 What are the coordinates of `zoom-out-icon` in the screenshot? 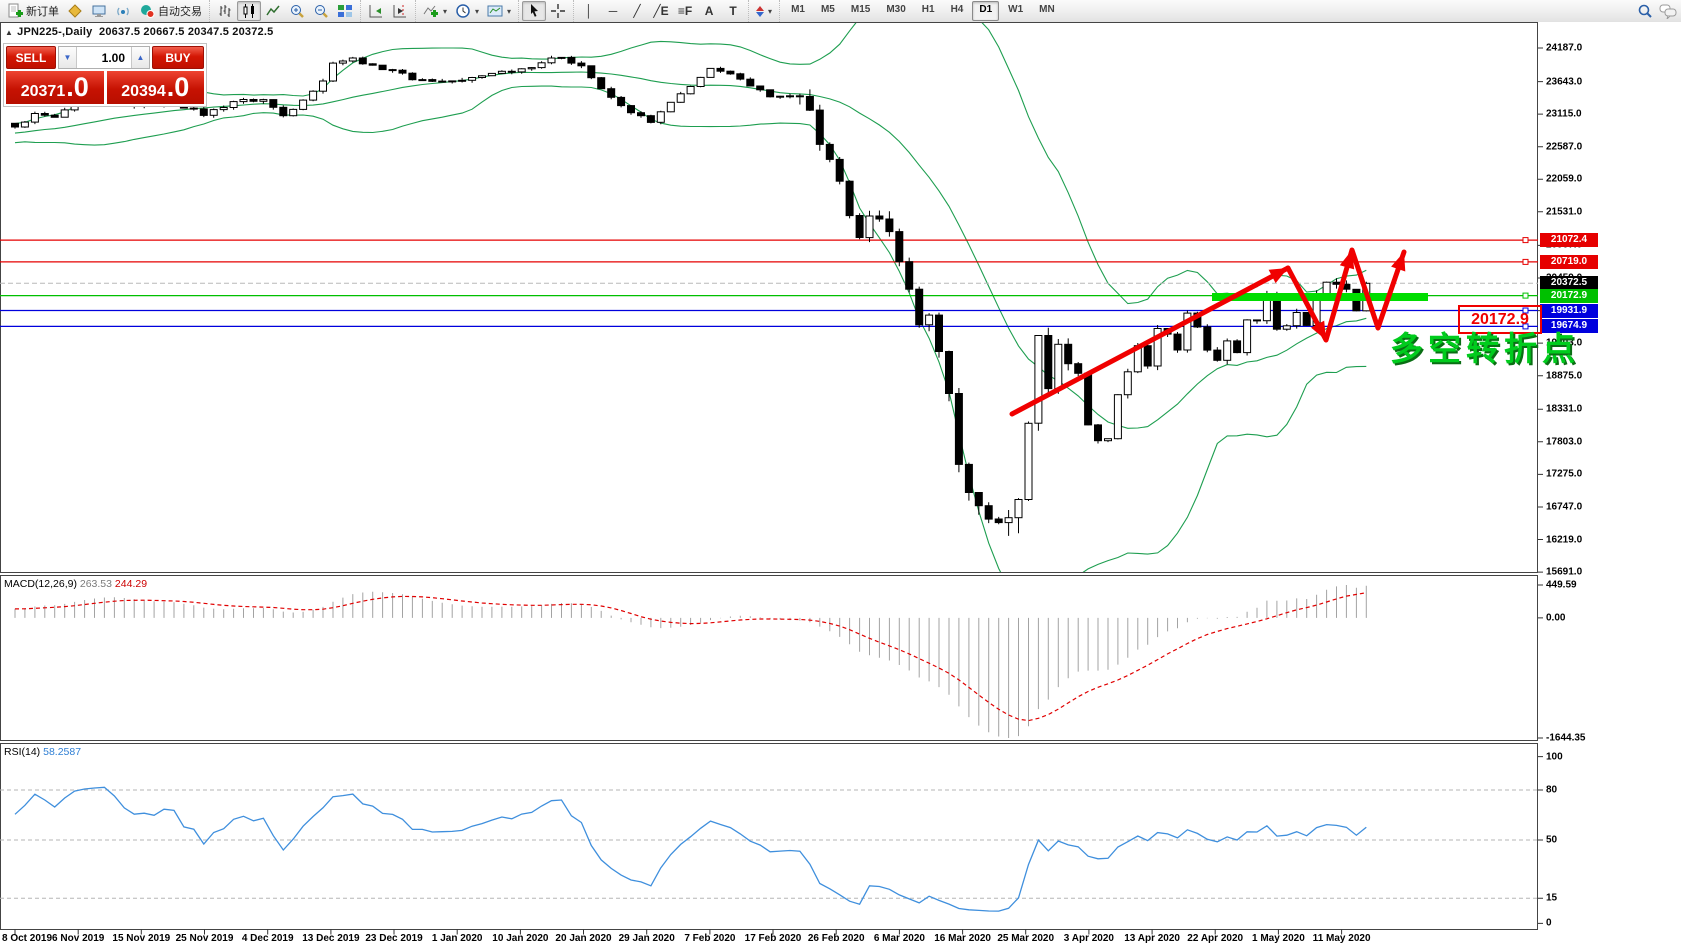 It's located at (321, 11).